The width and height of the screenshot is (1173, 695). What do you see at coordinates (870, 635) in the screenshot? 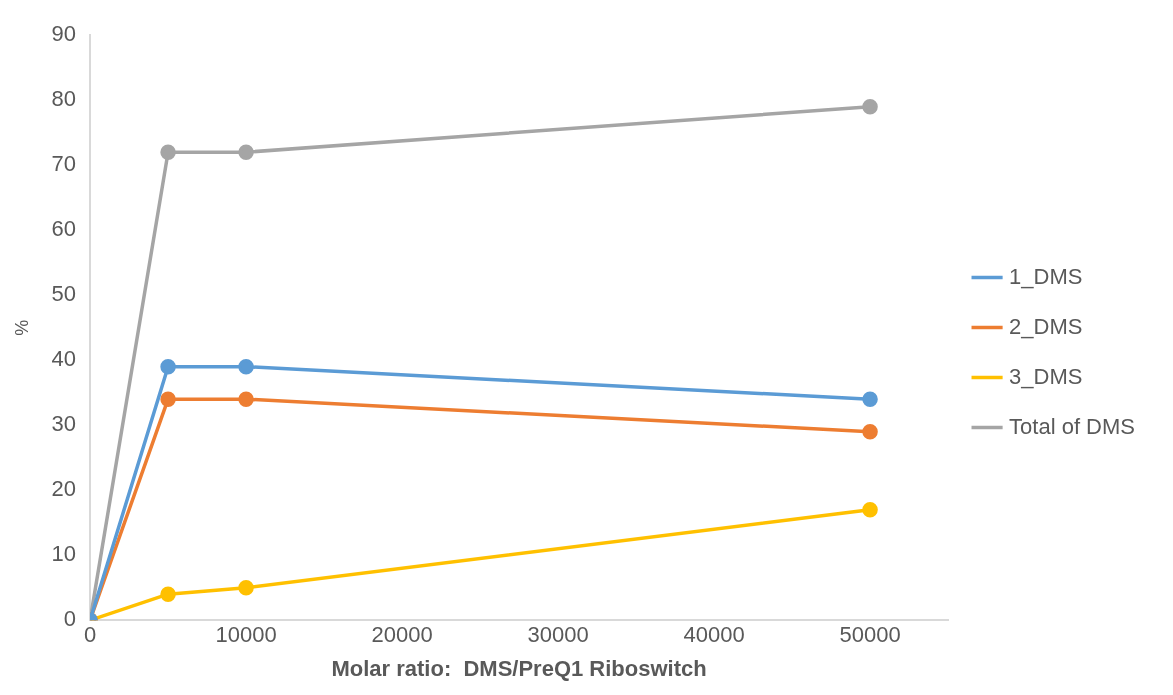
I see `x-tick-label: 50000` at bounding box center [870, 635].